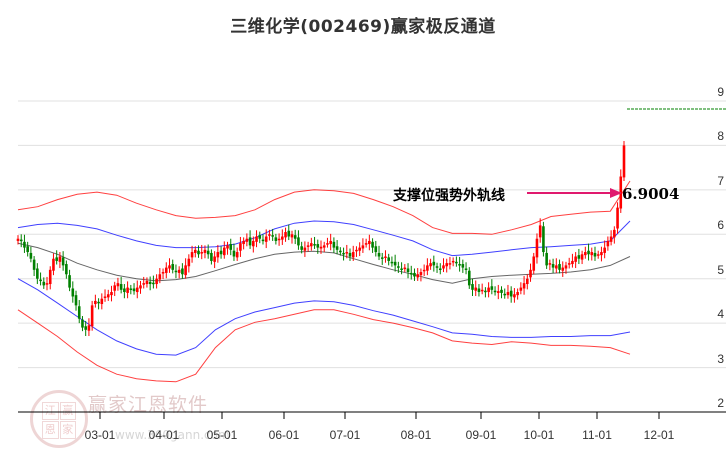  Describe the element at coordinates (363, 27) in the screenshot. I see `chart-title: 三维化学(002469)赢家极反通道` at that location.